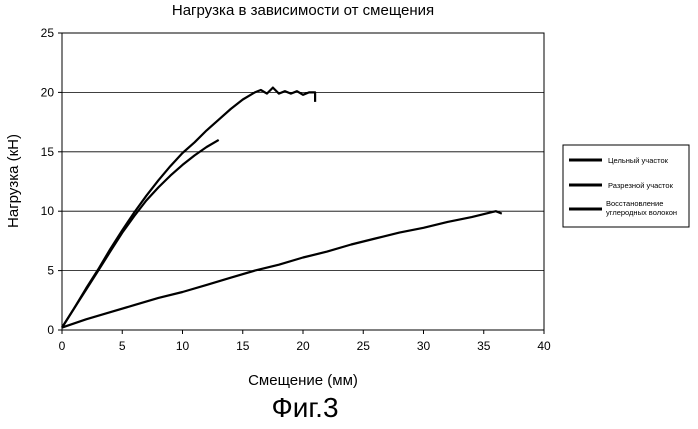  I want to click on figure-label: Фиг.3, so click(305, 407).